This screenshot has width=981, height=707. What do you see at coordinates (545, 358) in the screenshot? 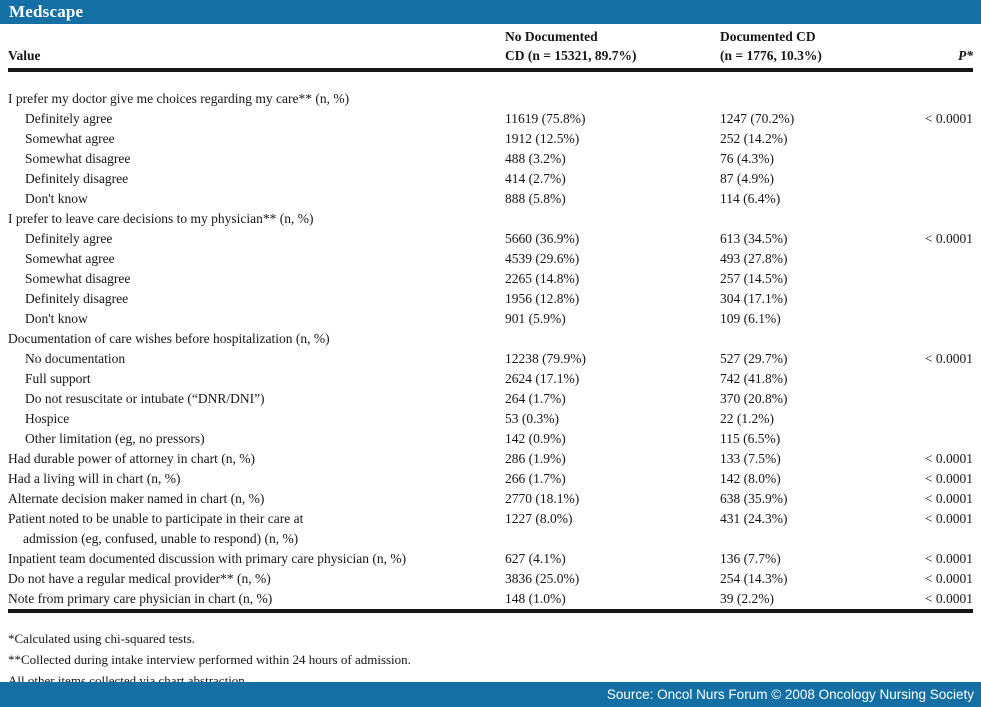
I see `cell-no-documented-cd: 12238 (79.9%)` at bounding box center [545, 358].